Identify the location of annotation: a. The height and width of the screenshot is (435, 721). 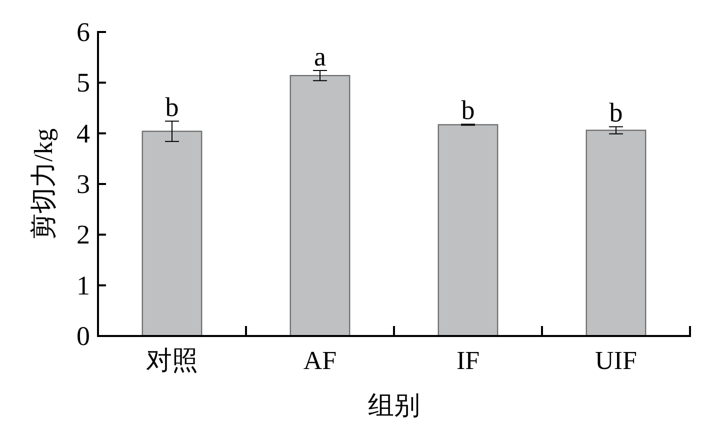
(320, 57).